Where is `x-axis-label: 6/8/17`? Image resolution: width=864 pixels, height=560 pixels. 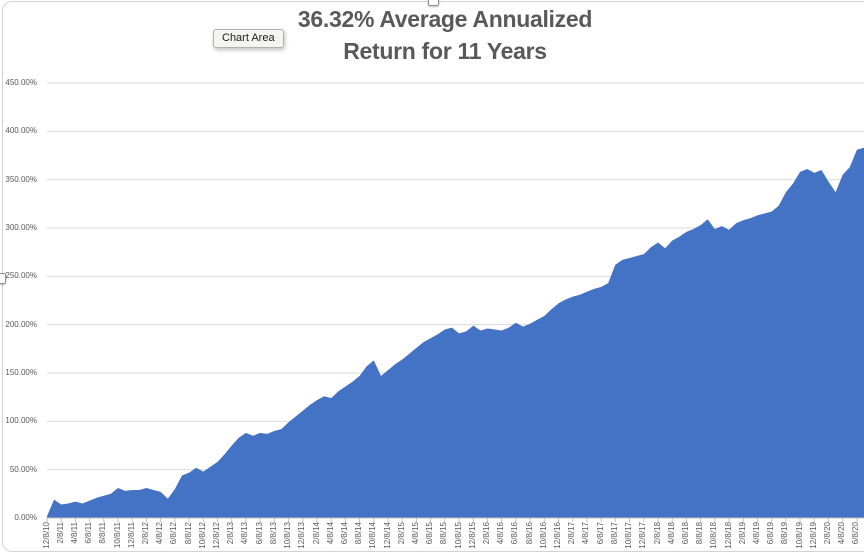
x-axis-label: 6/8/17 is located at coordinates (600, 533).